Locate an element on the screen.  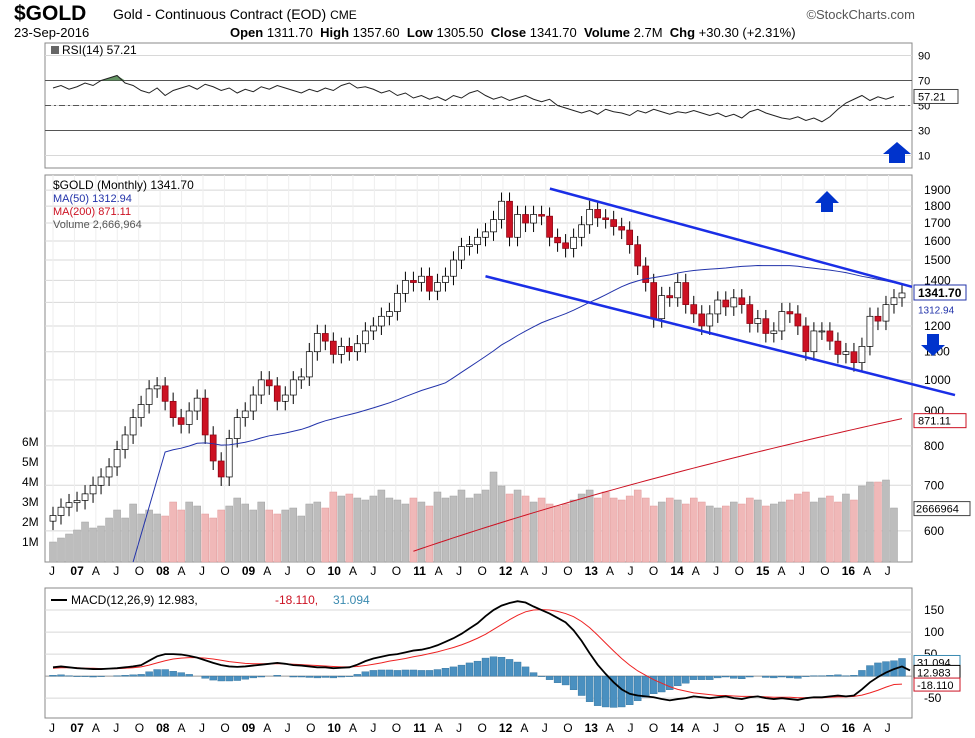
x-axis-label: 16 is located at coordinates (849, 571).